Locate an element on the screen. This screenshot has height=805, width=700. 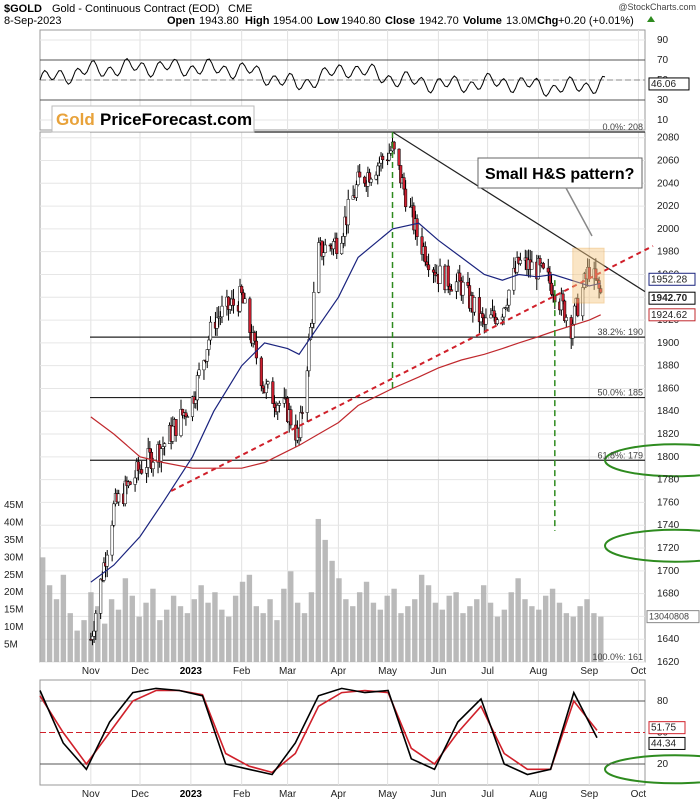
price-tick-label: 1800 is located at coordinates (668, 457).